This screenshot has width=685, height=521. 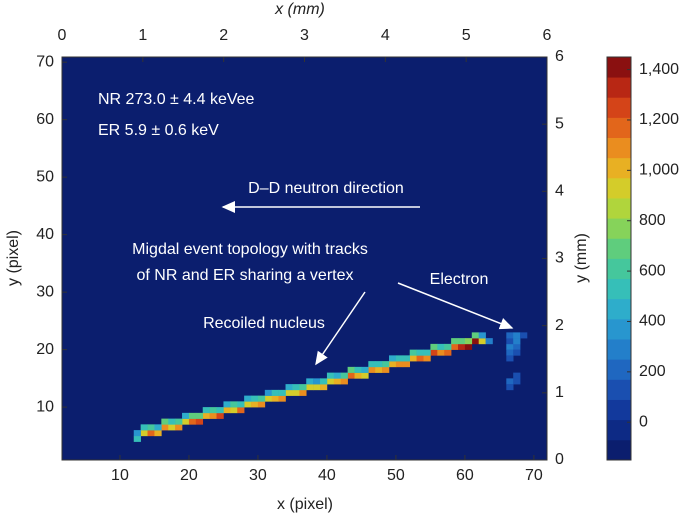 What do you see at coordinates (643, 421) in the screenshot?
I see `tick-label: 0` at bounding box center [643, 421].